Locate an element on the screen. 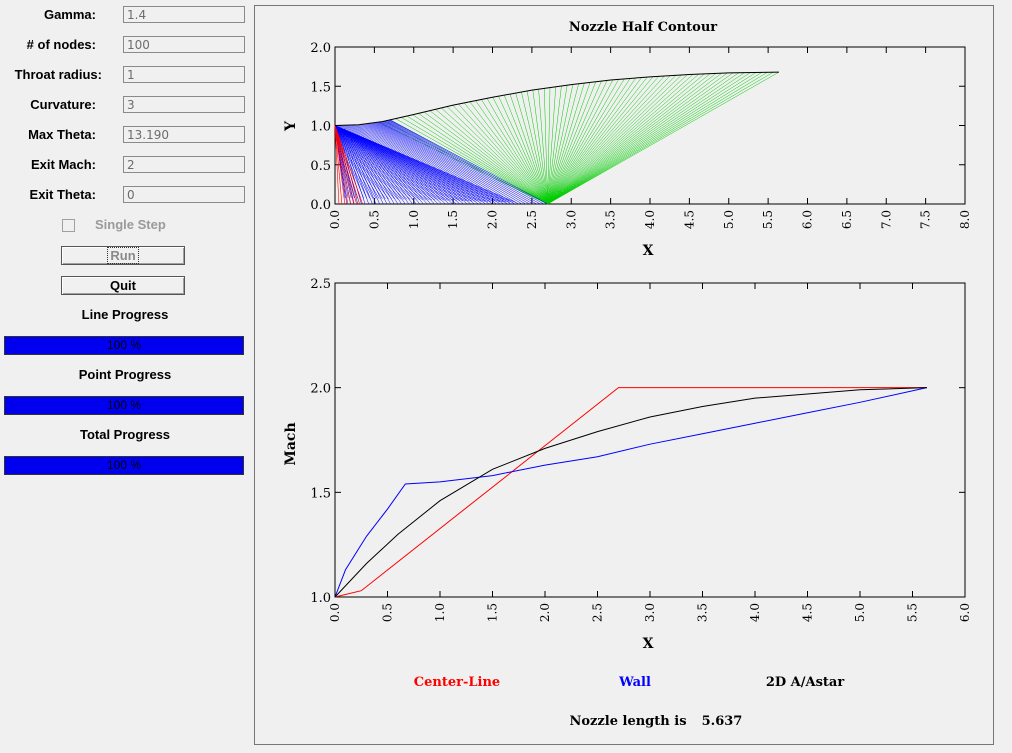  curvature-label: Curvature: is located at coordinates (63, 104).